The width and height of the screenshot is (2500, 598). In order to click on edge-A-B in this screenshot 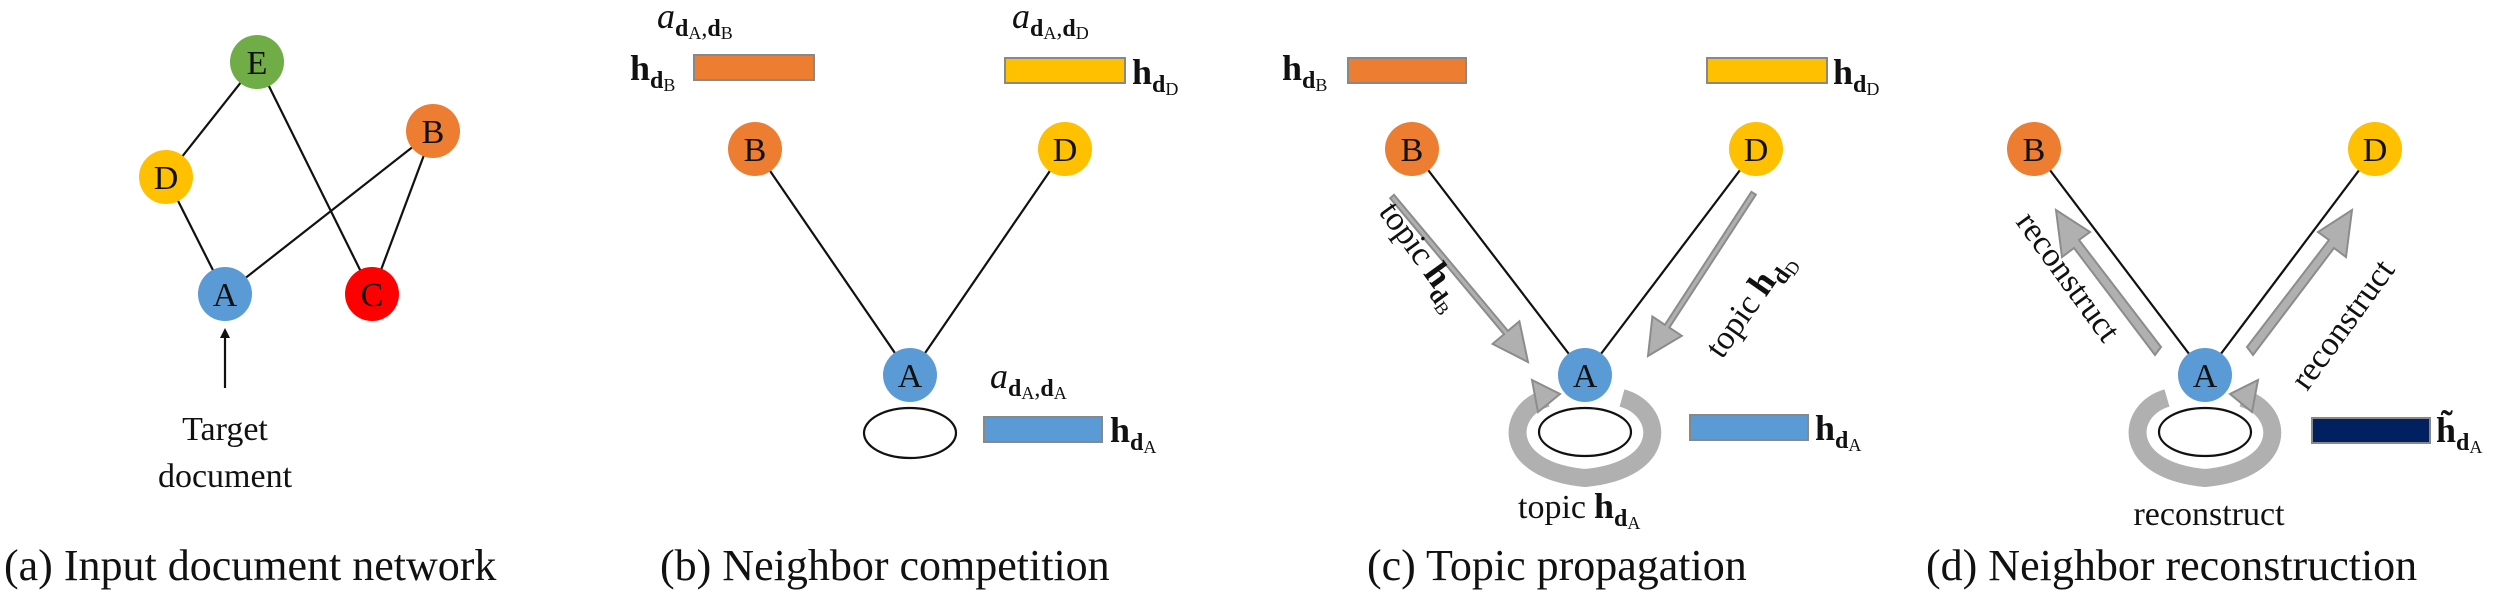, I will do `click(329, 212)`.